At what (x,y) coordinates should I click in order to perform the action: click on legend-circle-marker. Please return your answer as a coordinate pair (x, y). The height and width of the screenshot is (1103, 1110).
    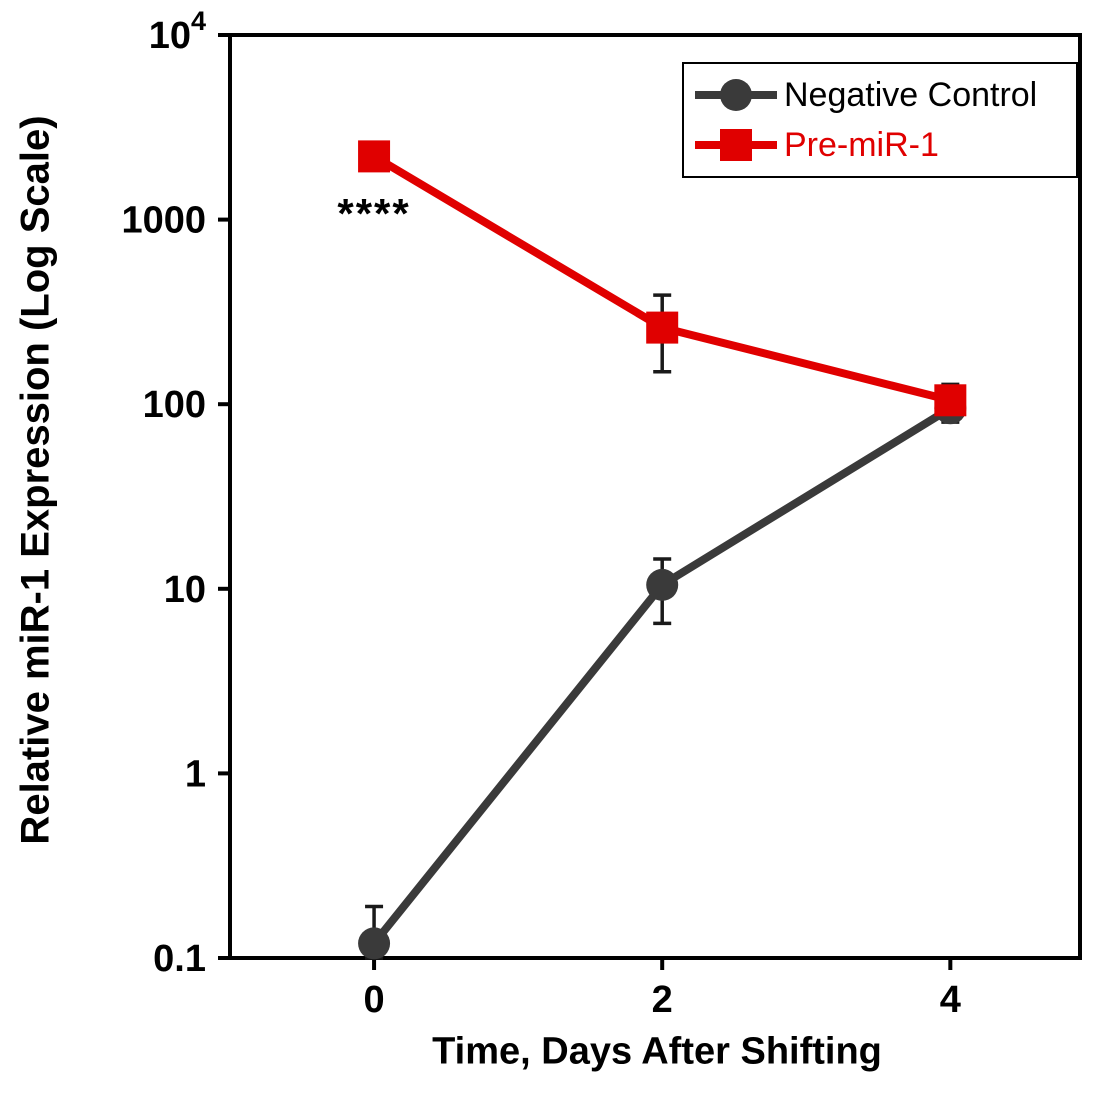
    Looking at the image, I should click on (736, 95).